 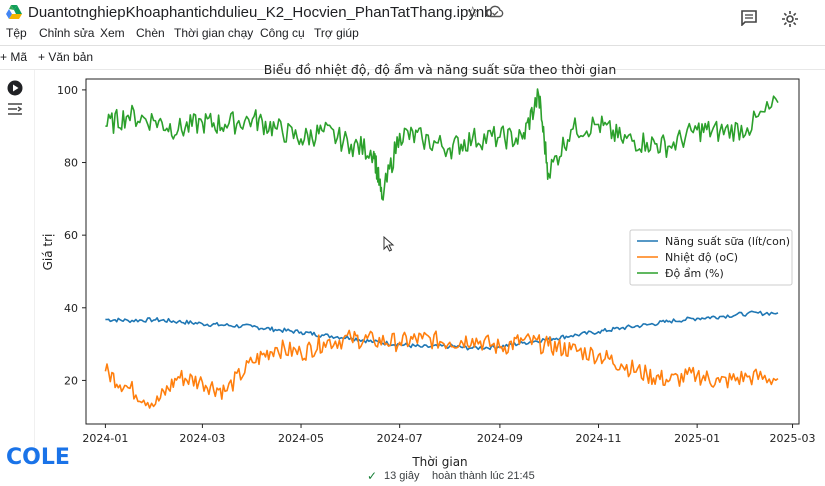 What do you see at coordinates (112, 33) in the screenshot?
I see `menu-view: Xem` at bounding box center [112, 33].